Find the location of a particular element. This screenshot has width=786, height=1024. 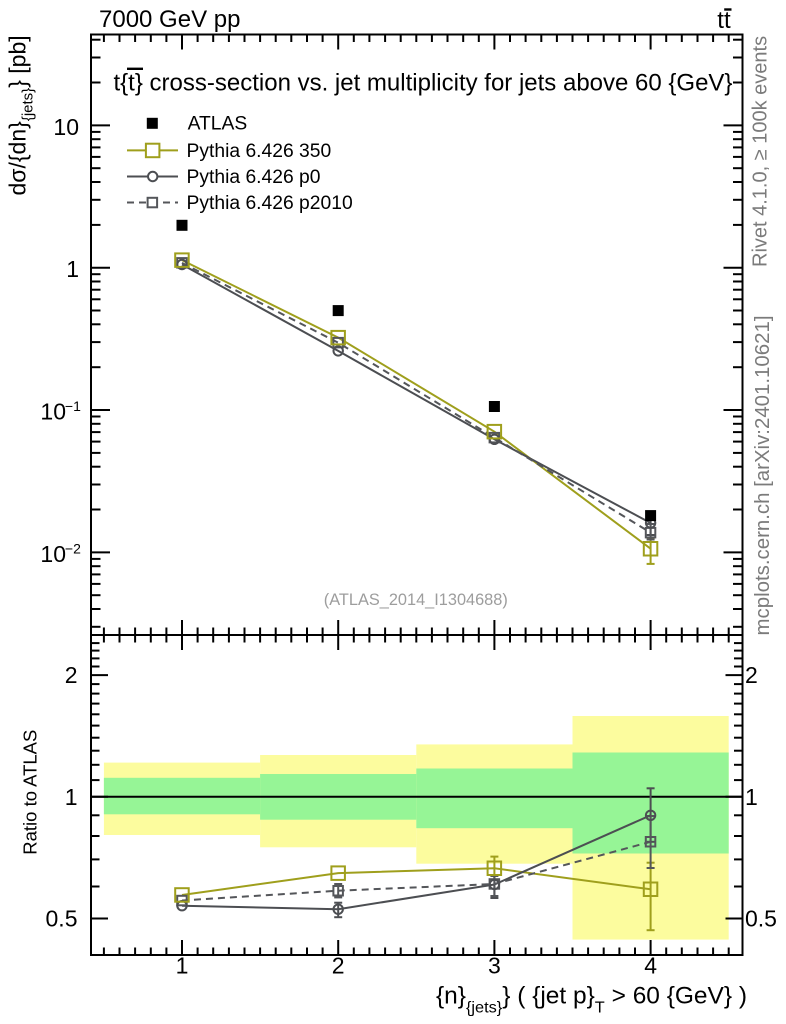

svg-text: Ratio to ATLAS is located at coordinates (30, 792).